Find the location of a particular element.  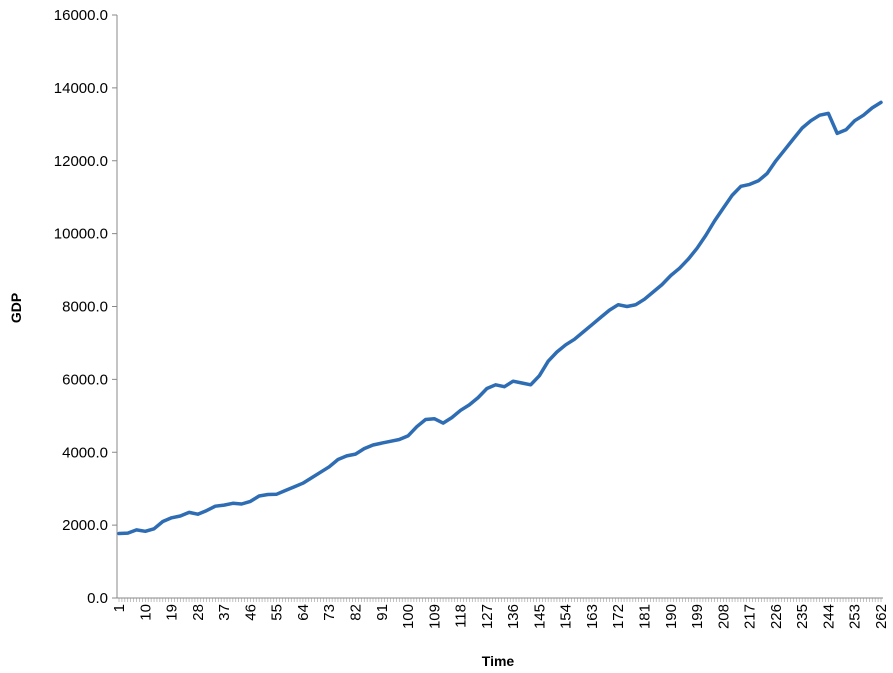

x-tick-label: 127 is located at coordinates (487, 616).